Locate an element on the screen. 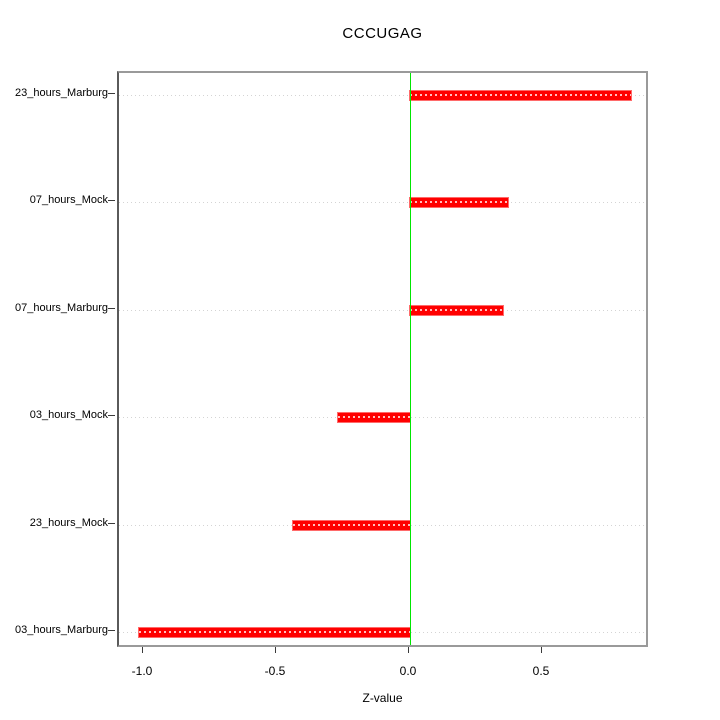 The height and width of the screenshot is (720, 720). x-axis-title: Z-value is located at coordinates (382, 698).